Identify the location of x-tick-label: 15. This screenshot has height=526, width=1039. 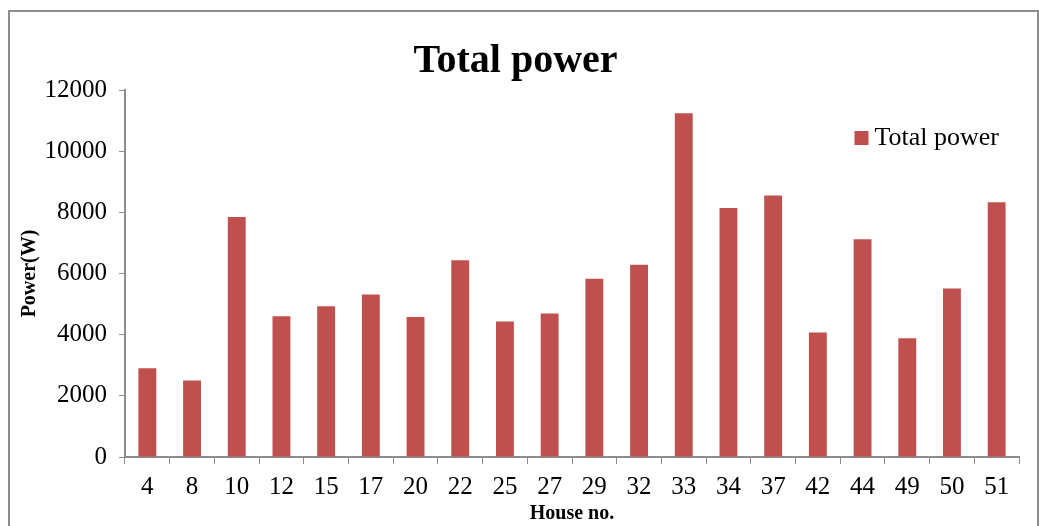
(326, 485).